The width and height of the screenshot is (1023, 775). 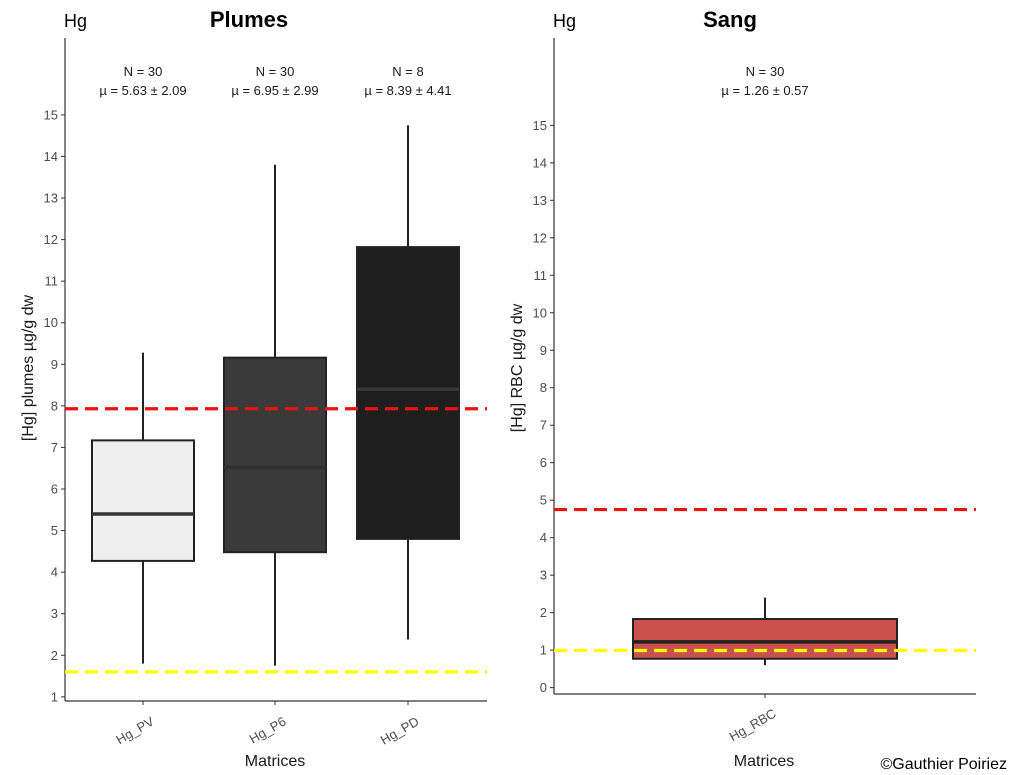 I want to click on box-Hg_PD, so click(x=408, y=393).